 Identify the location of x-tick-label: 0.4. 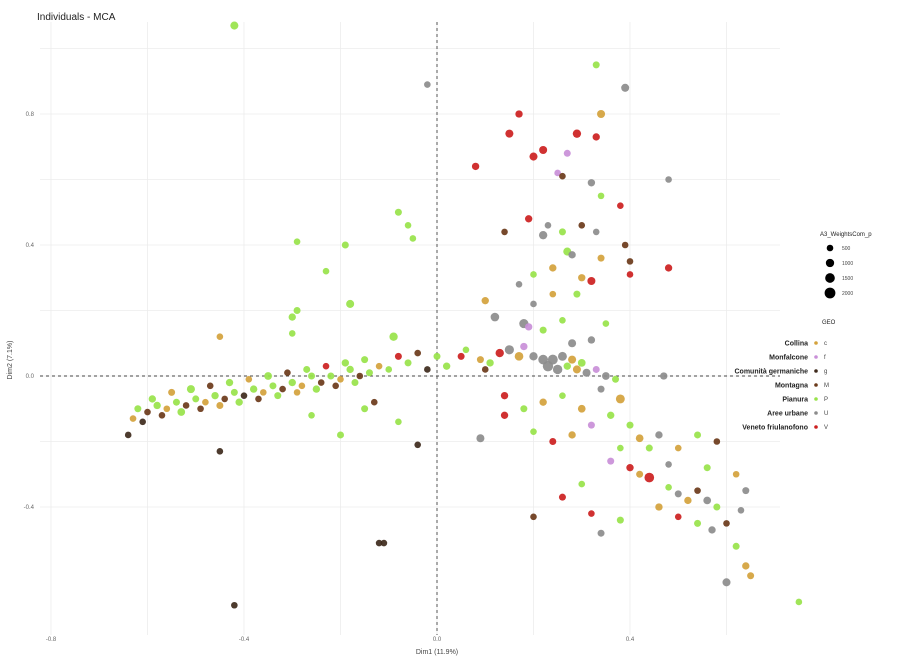
(630, 640).